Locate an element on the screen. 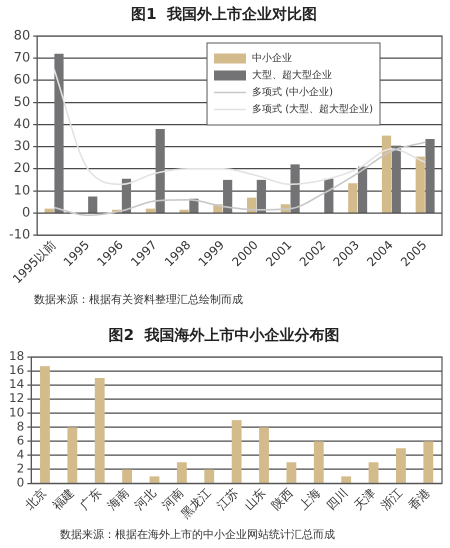 Image resolution: width=450 pixels, height=548 pixels. y-tick-label: 60 is located at coordinates (22, 80).